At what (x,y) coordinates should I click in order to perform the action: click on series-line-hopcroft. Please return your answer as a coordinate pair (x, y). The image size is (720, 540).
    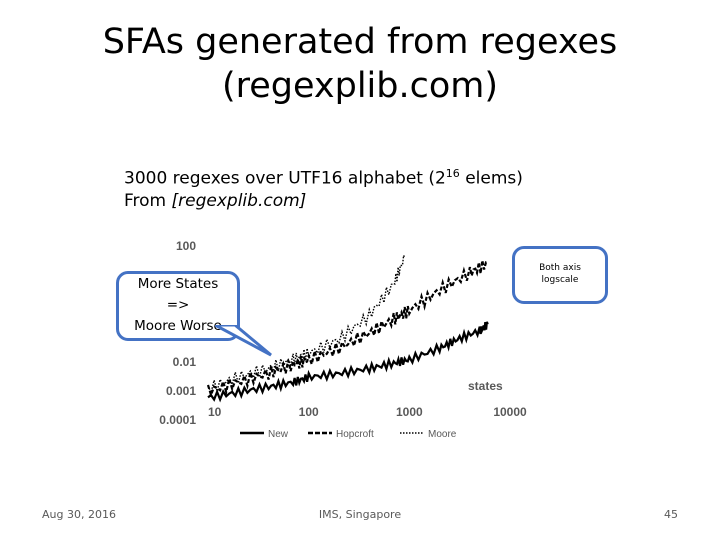
    Looking at the image, I should click on (347, 329).